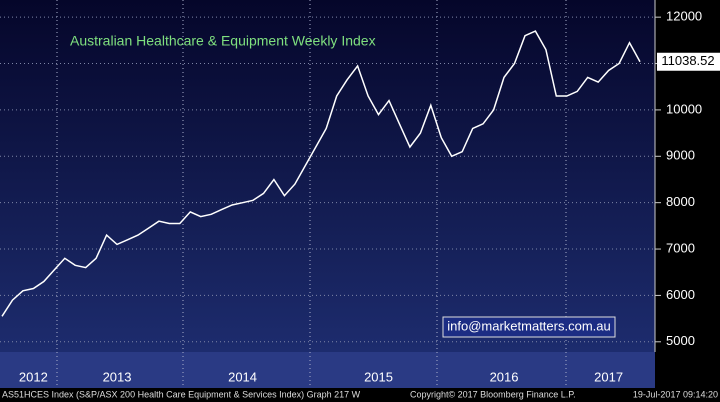 This screenshot has width=720, height=402. I want to click on x-tick-label: 2015, so click(378, 376).